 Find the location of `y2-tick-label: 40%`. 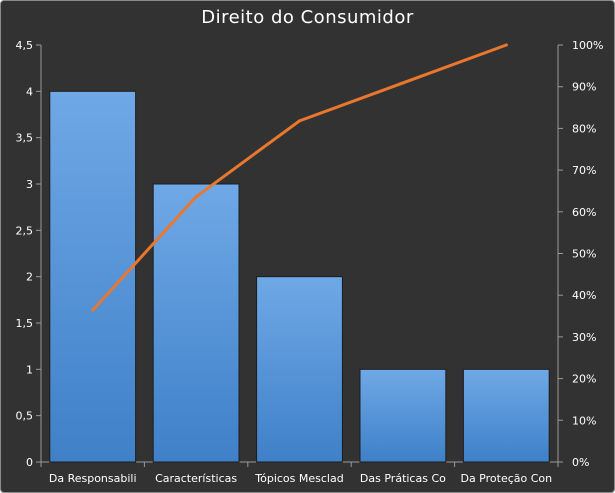

y2-tick-label: 40% is located at coordinates (584, 295).